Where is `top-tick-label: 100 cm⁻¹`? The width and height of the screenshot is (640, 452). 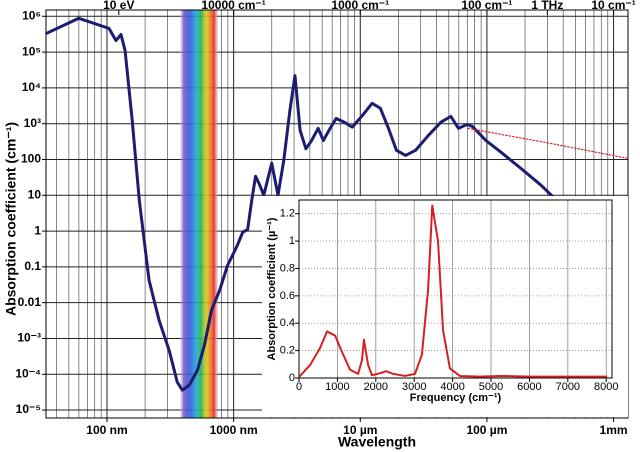 top-tick-label: 100 cm⁻¹ is located at coordinates (486, 6).